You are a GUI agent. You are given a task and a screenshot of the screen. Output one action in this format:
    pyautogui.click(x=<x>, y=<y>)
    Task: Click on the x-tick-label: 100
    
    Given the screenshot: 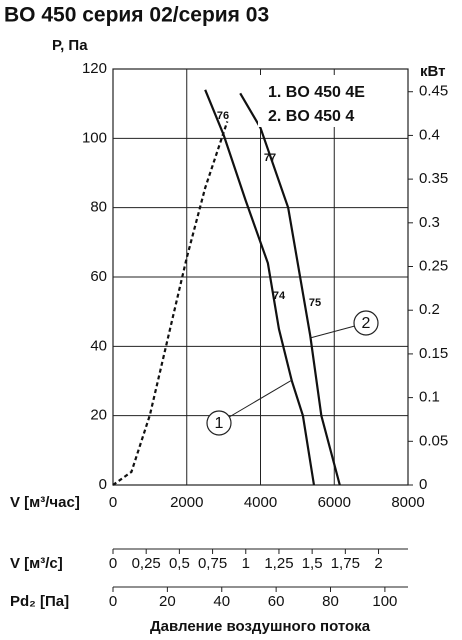 What is the action you would take?
    pyautogui.click(x=384, y=601)
    